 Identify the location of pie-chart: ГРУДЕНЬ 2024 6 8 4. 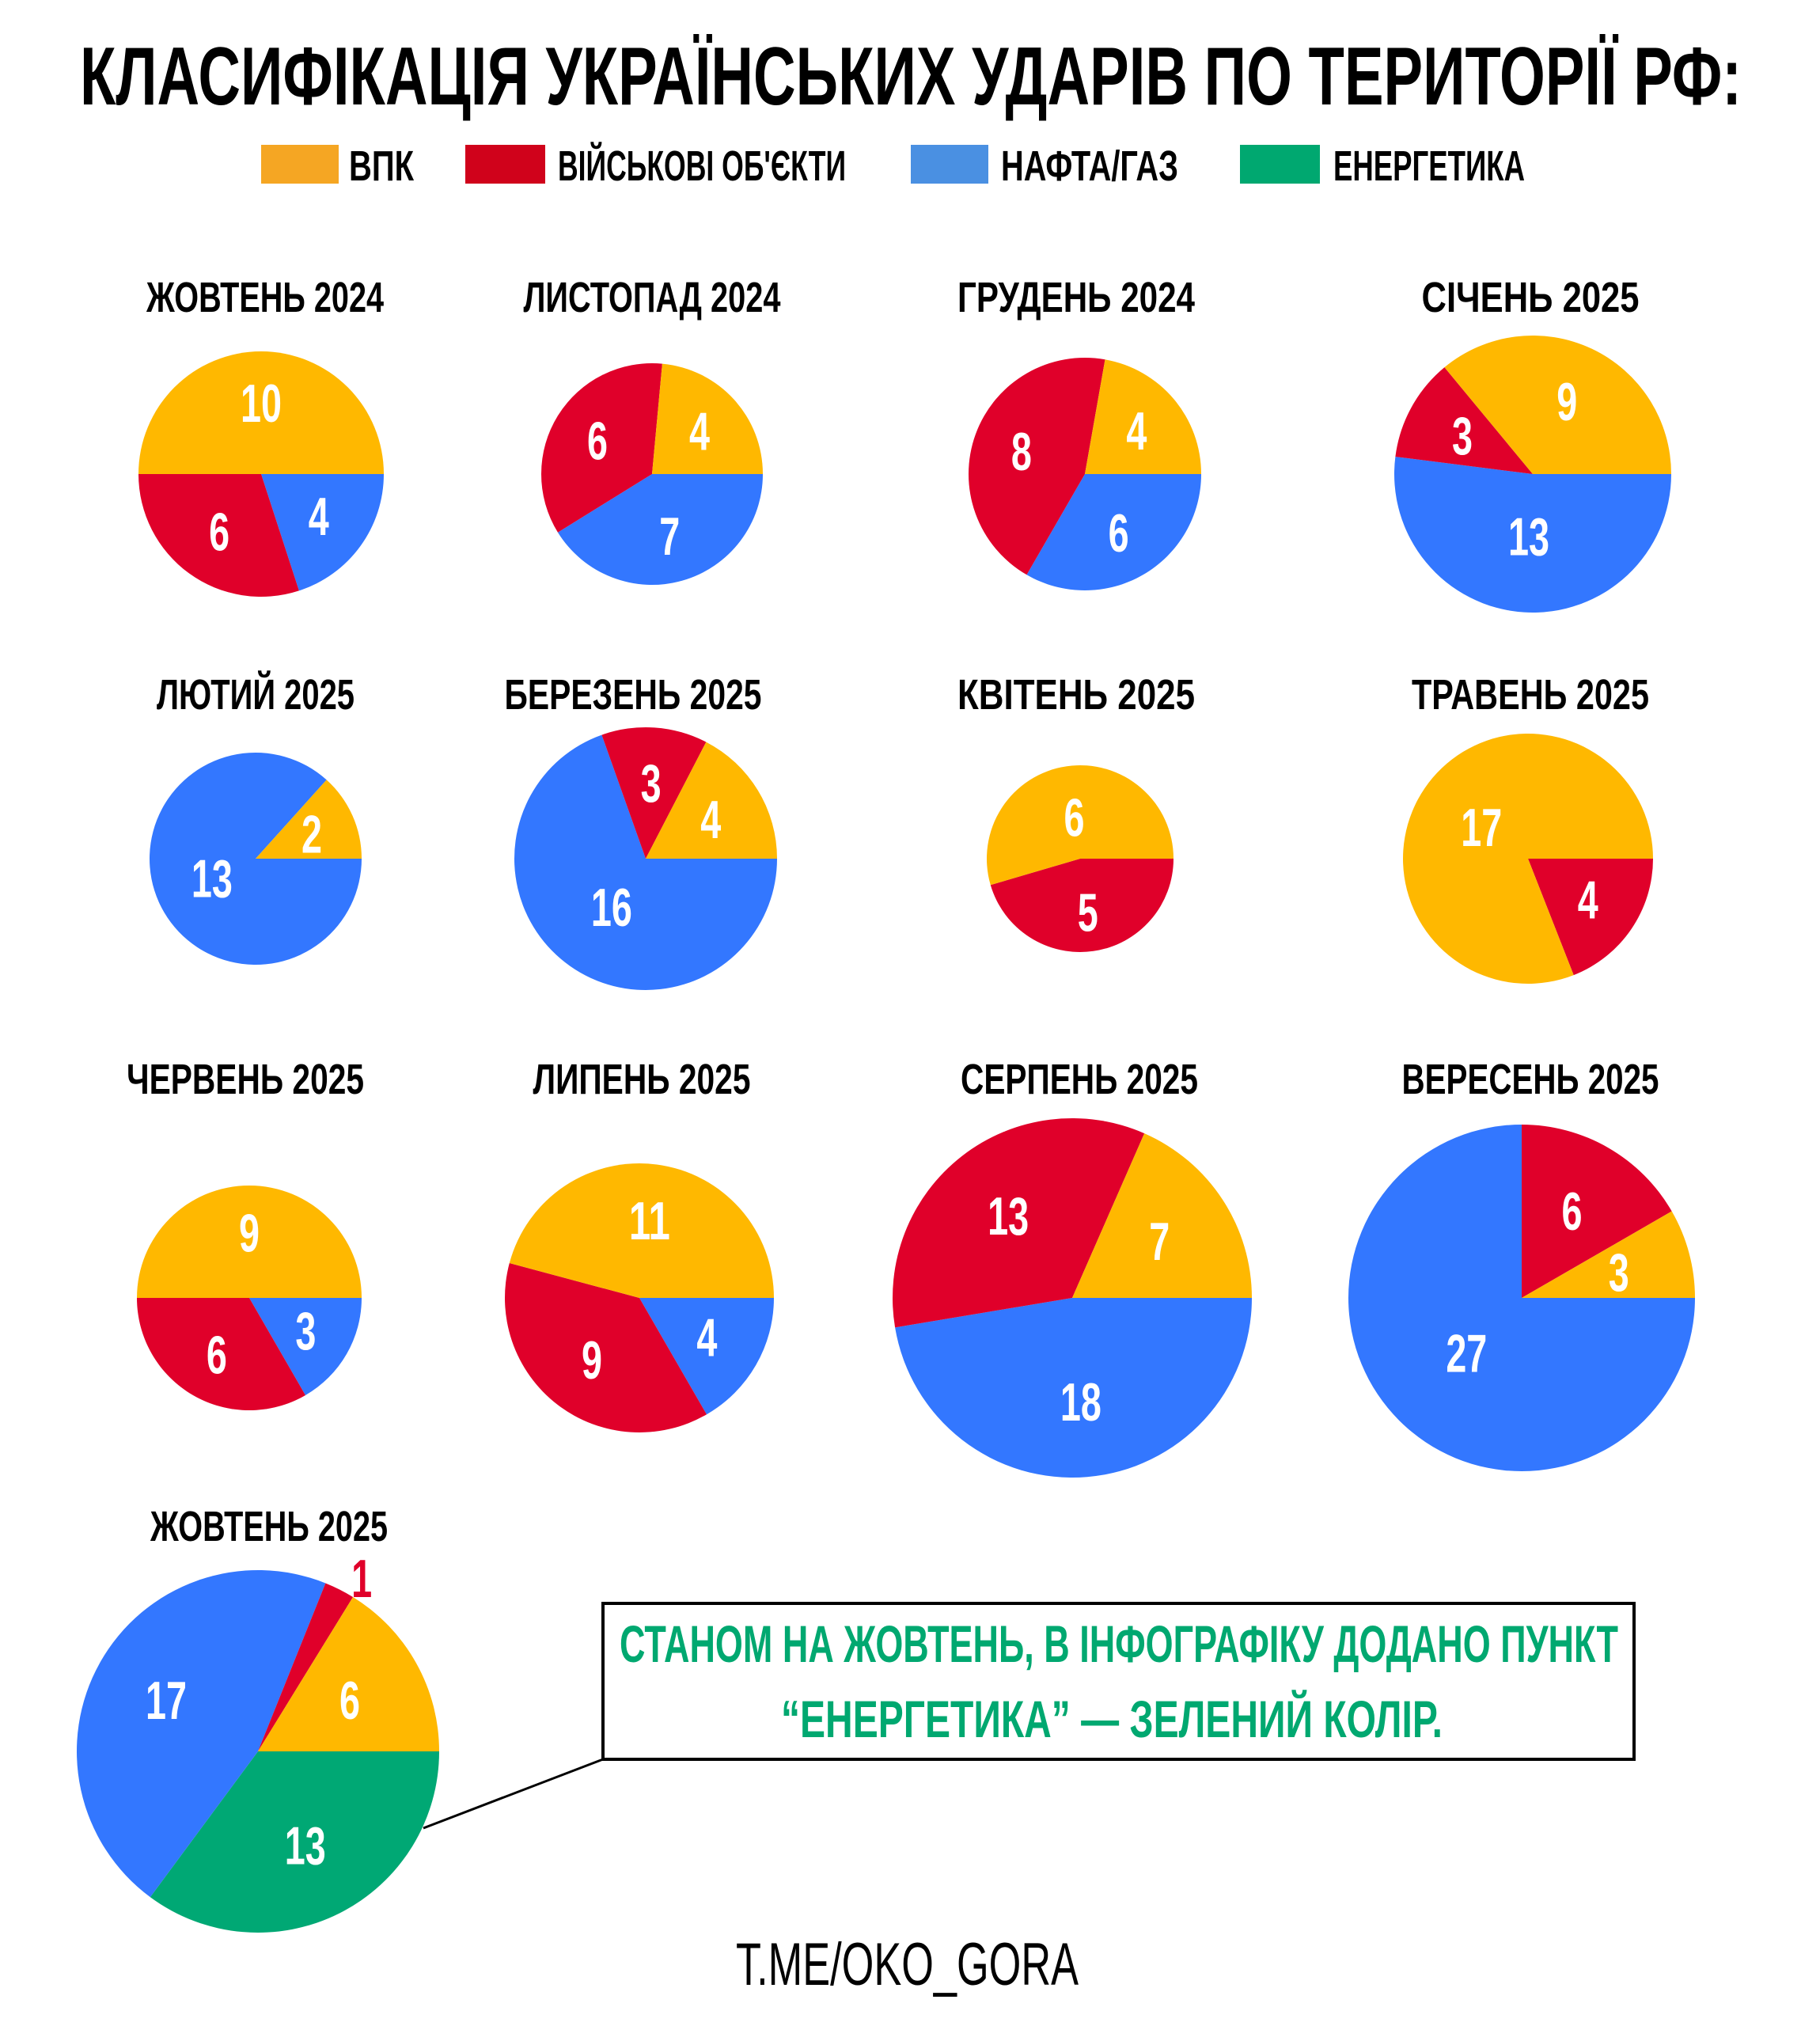
(1079, 432).